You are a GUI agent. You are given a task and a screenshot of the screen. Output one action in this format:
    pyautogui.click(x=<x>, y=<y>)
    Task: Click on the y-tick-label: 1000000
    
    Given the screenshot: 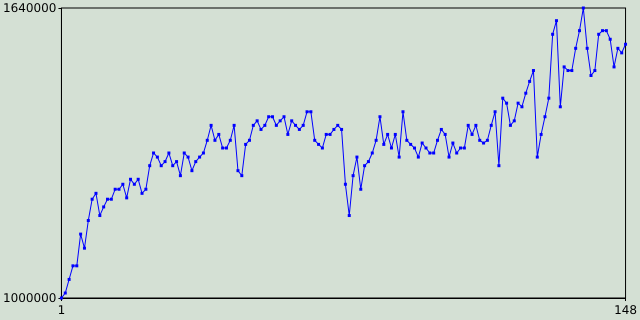 What is the action you would take?
    pyautogui.click(x=29, y=298)
    